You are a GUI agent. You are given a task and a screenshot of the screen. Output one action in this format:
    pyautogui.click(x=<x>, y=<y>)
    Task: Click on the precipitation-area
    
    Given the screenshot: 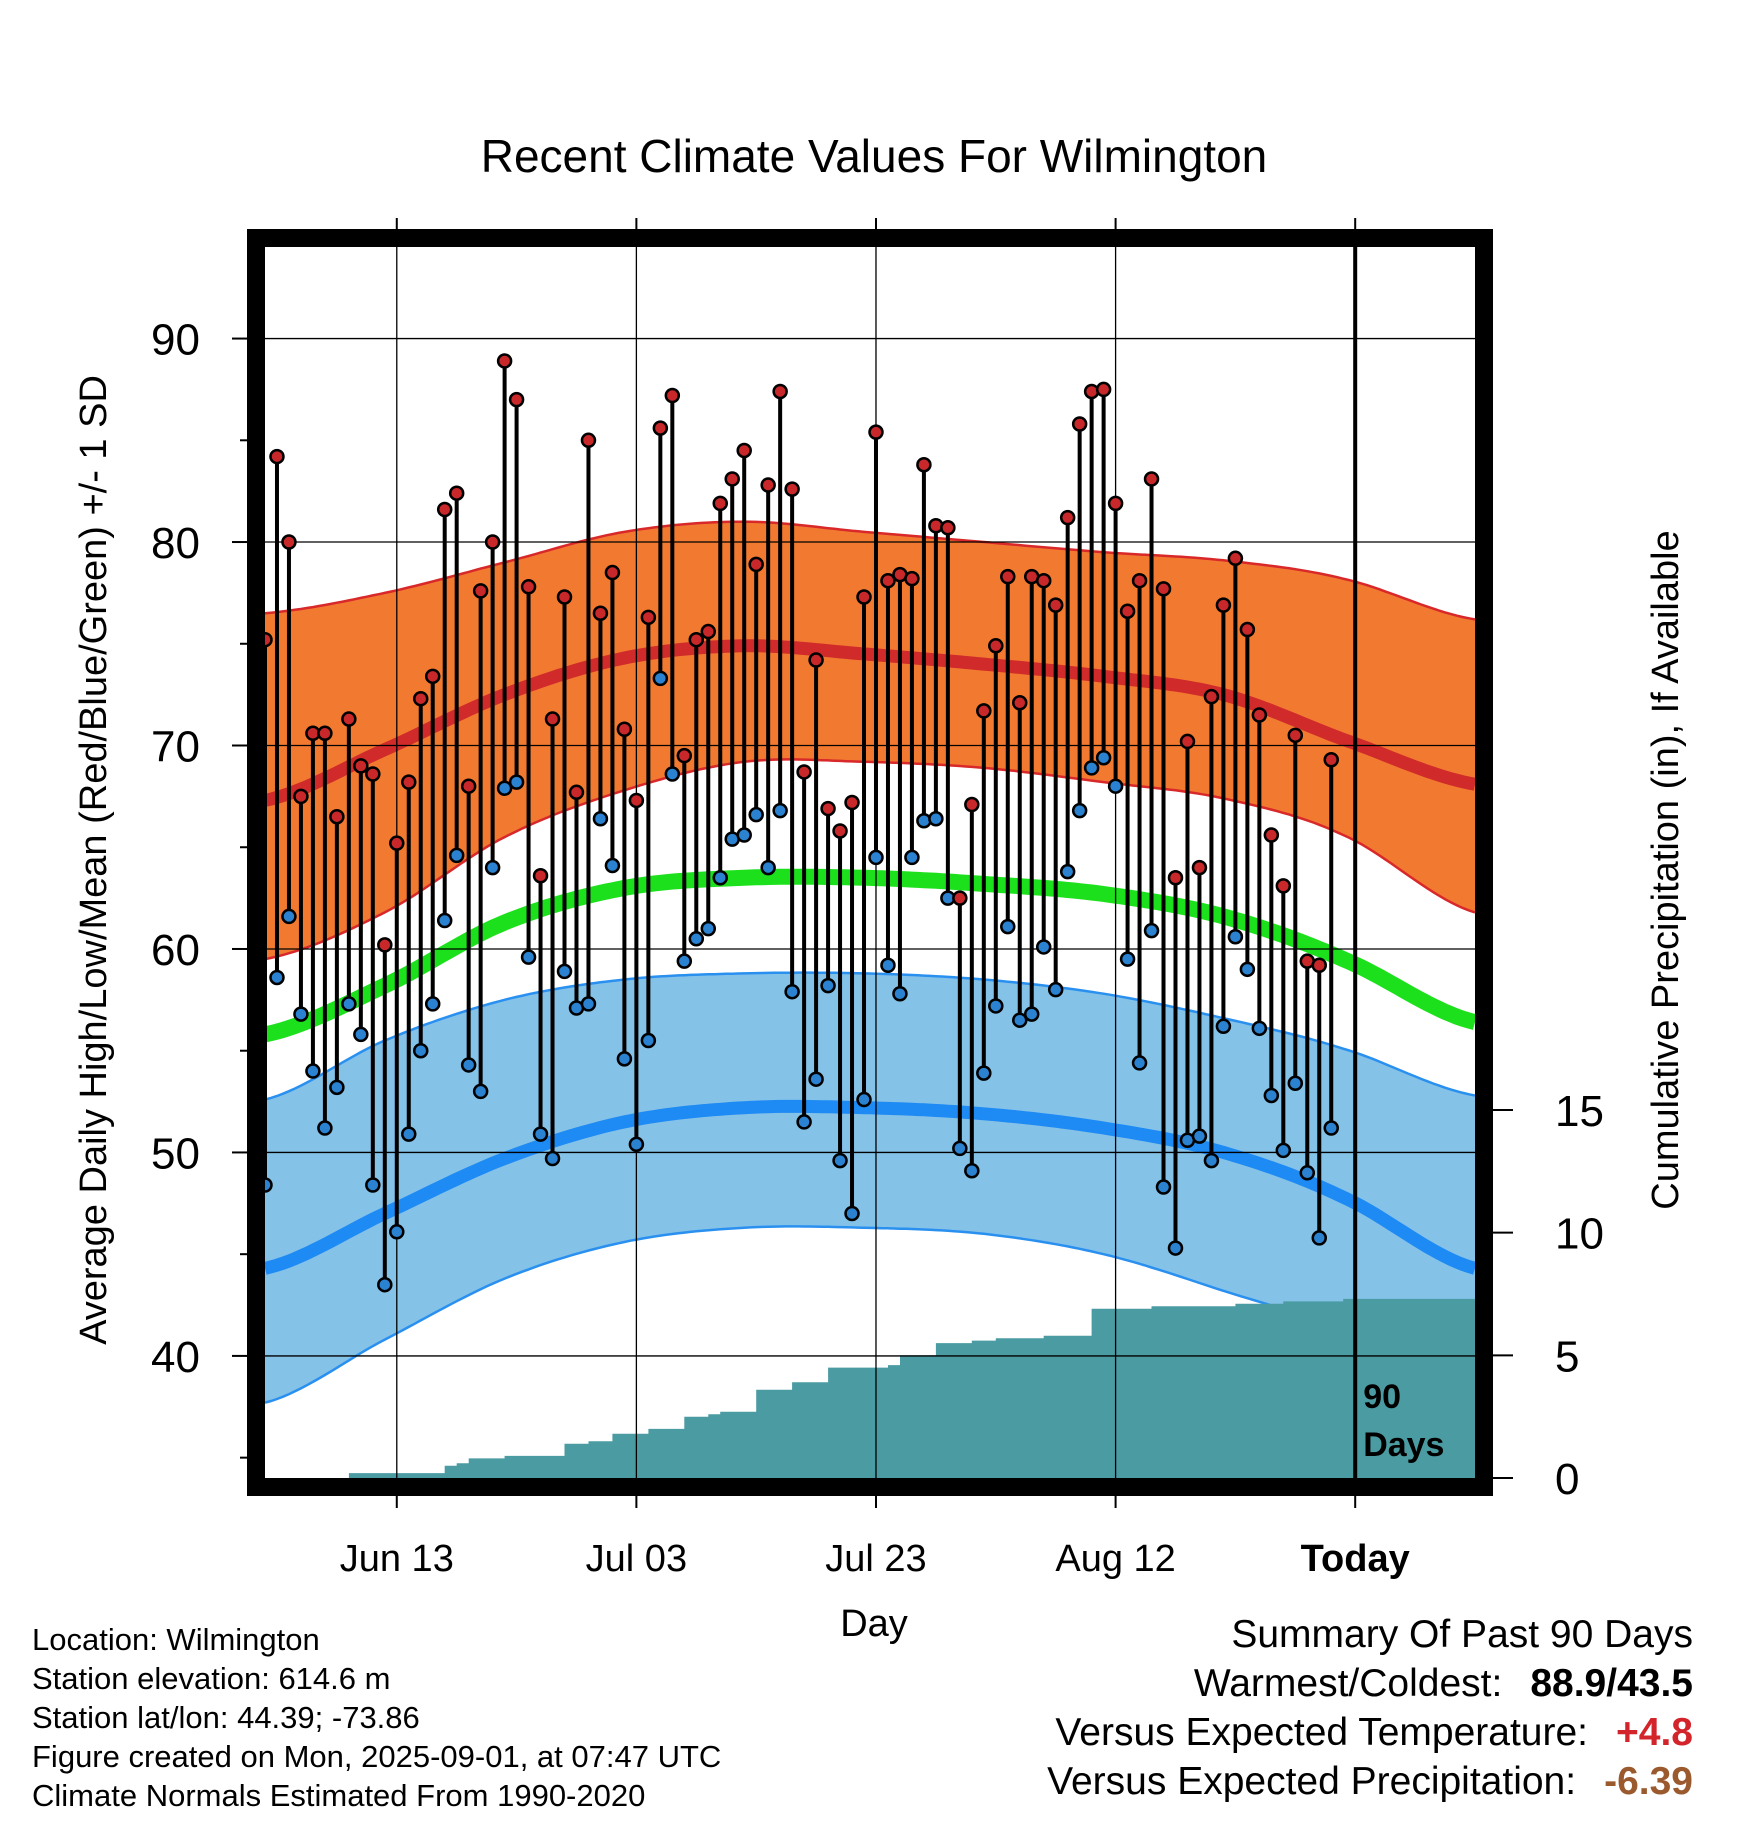 What is the action you would take?
    pyautogui.click(x=870, y=1388)
    